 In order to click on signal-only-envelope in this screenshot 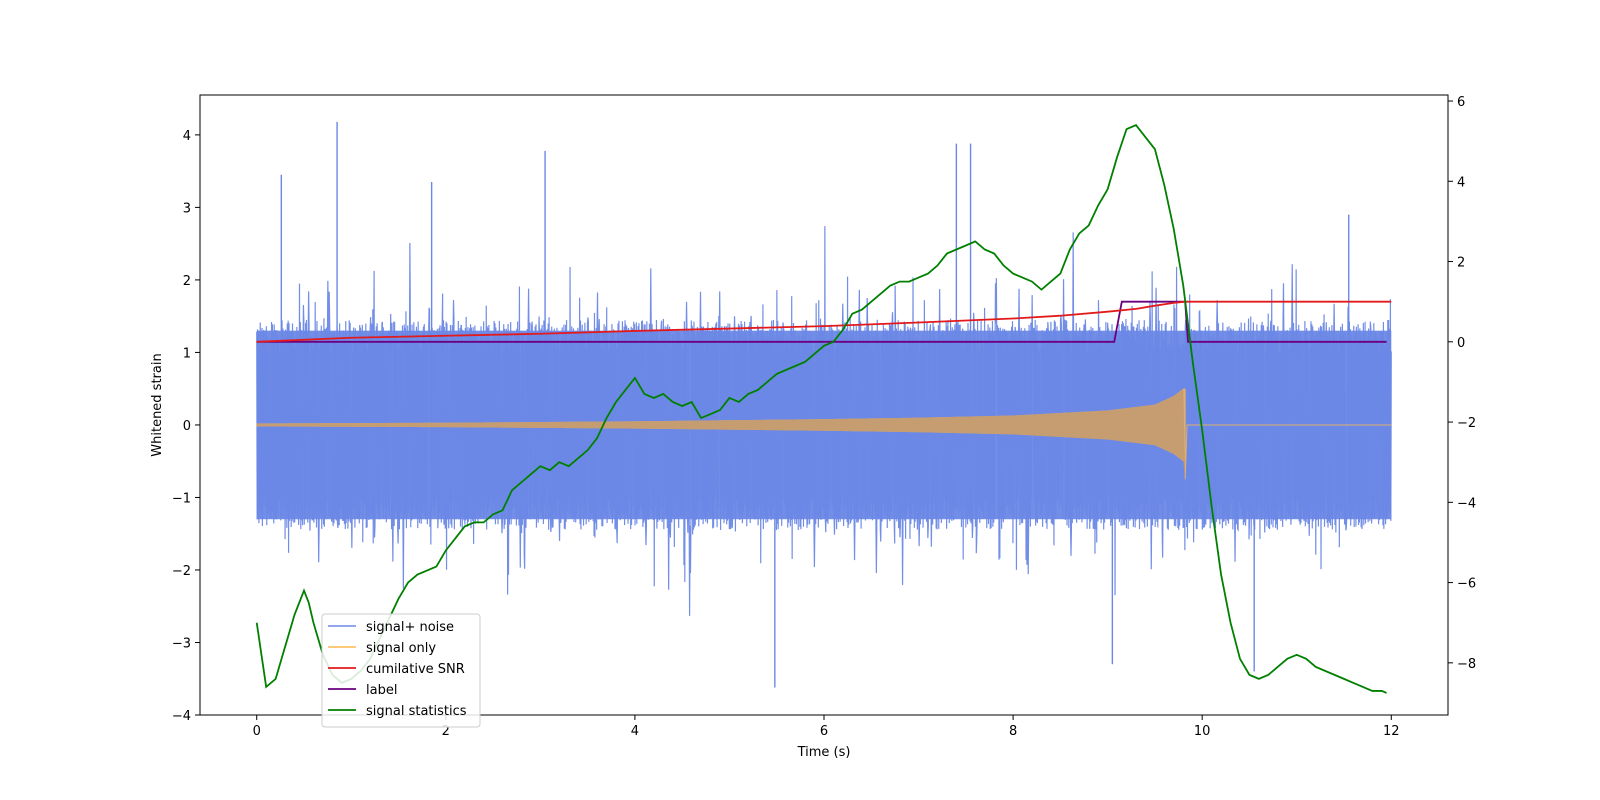, I will do `click(721, 434)`.